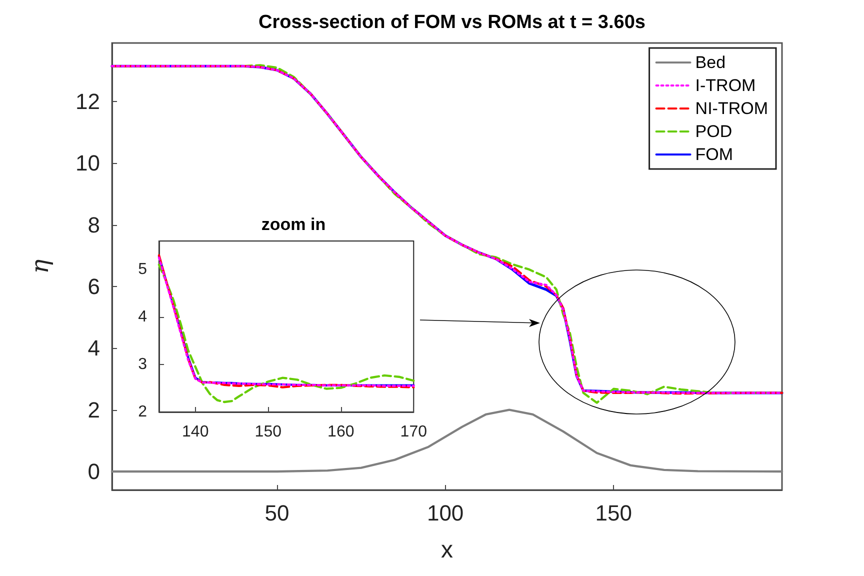 This screenshot has height=576, width=864. What do you see at coordinates (195, 432) in the screenshot?
I see `x-tick-label: 140` at bounding box center [195, 432].